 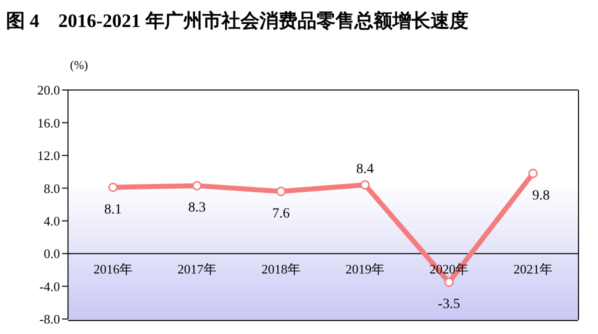 I want to click on y-tick-label: 12.0, so click(x=48, y=156).